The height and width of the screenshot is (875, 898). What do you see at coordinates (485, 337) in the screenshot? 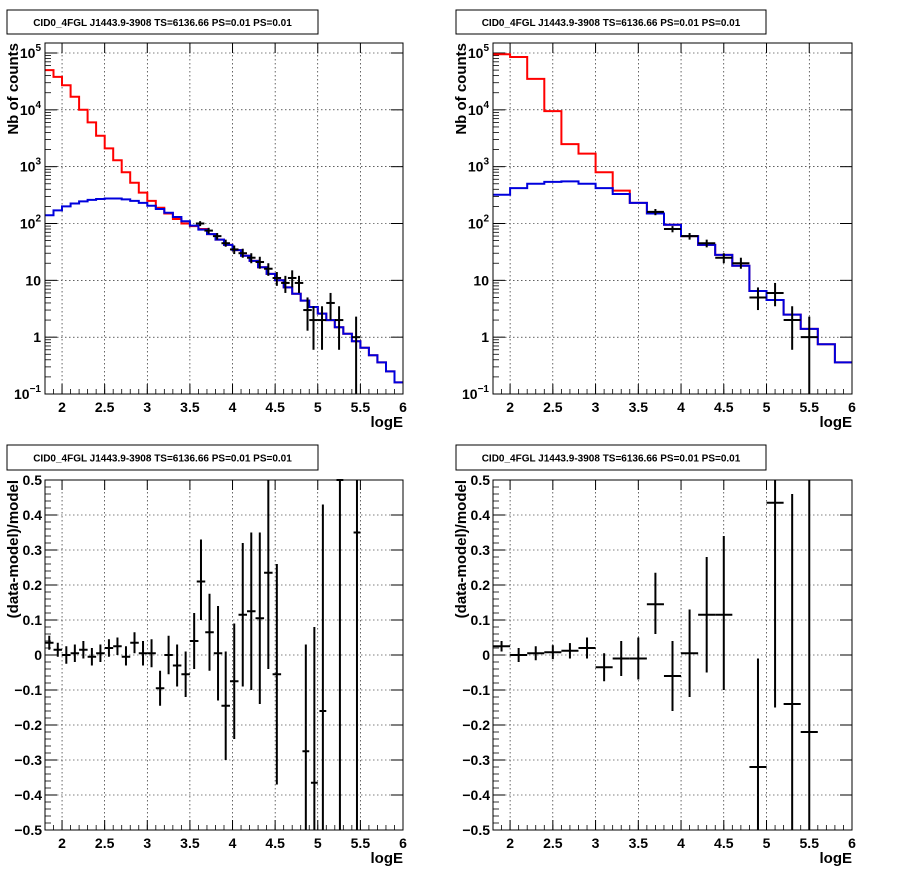
I see `y-tick-label: 1` at bounding box center [485, 337].